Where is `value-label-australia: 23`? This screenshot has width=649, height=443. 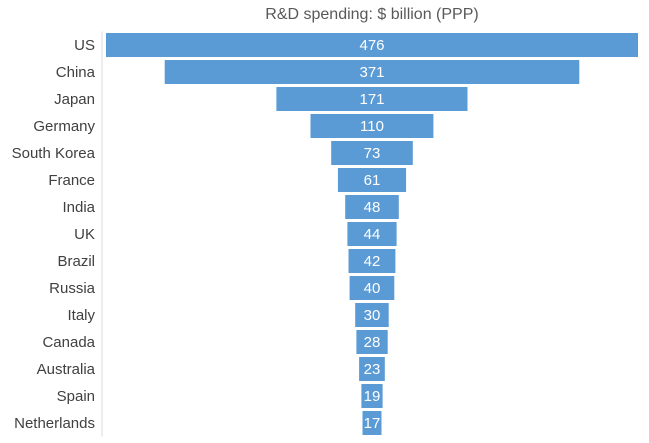
value-label-australia: 23 is located at coordinates (372, 369).